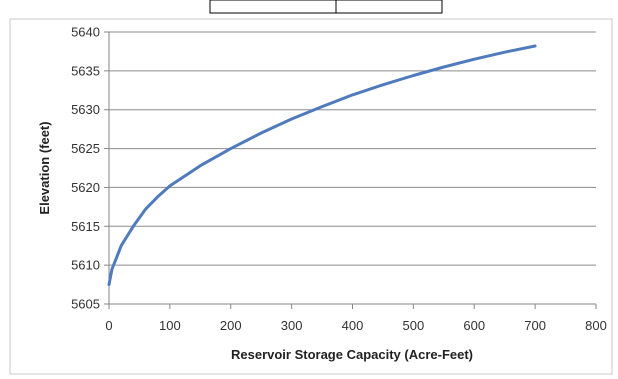 This screenshot has width=618, height=379. Describe the element at coordinates (85, 187) in the screenshot. I see `y-tick-label: 5620` at that location.